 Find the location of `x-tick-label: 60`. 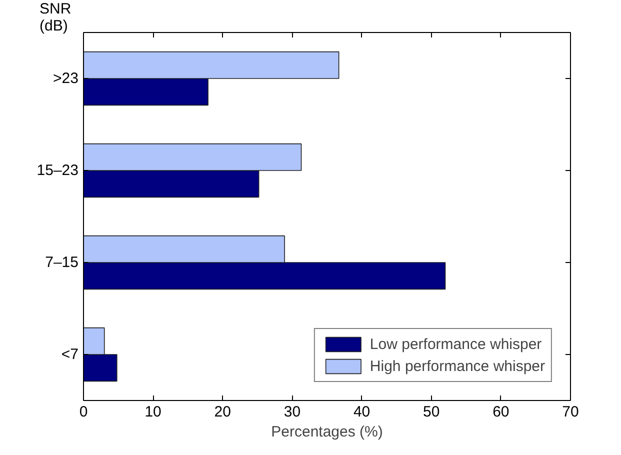

x-tick-label: 60 is located at coordinates (501, 412).